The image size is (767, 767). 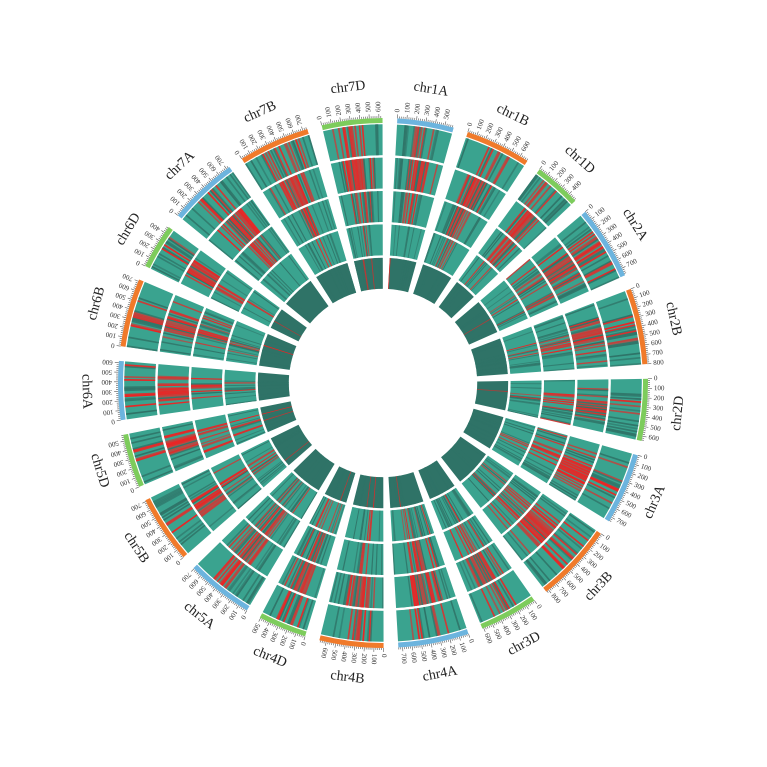 I want to click on tick-label: 100, so click(x=646, y=467).